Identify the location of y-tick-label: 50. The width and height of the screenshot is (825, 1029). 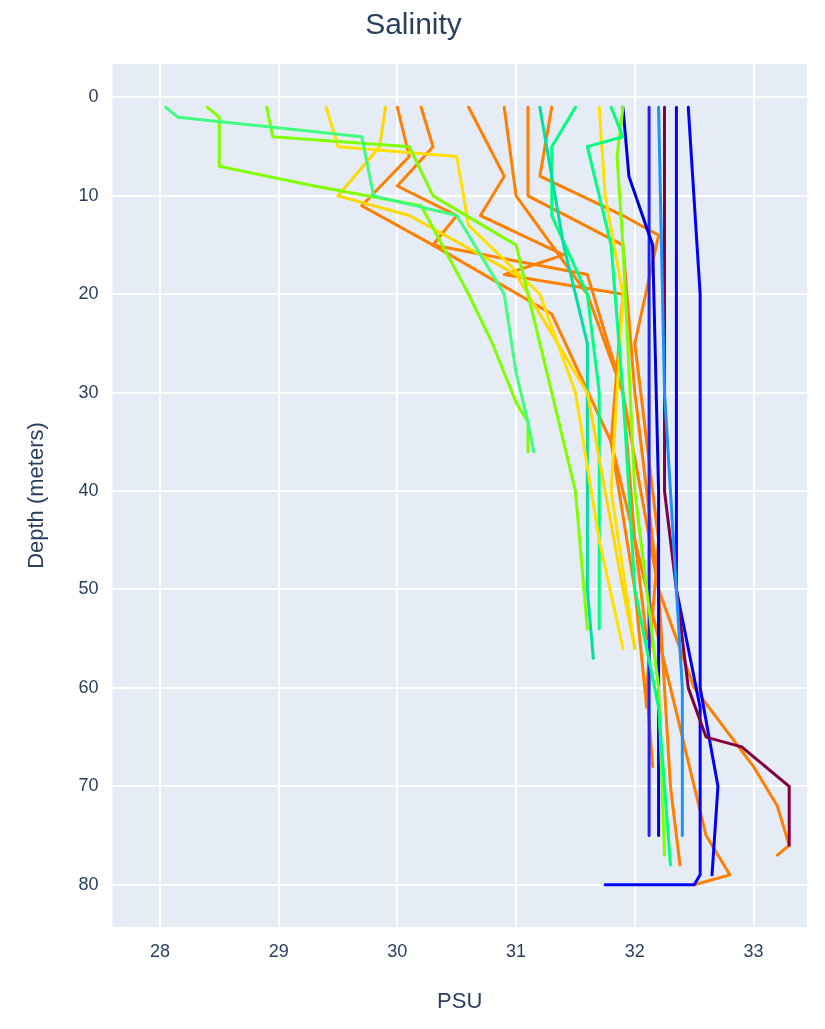
(88, 588).